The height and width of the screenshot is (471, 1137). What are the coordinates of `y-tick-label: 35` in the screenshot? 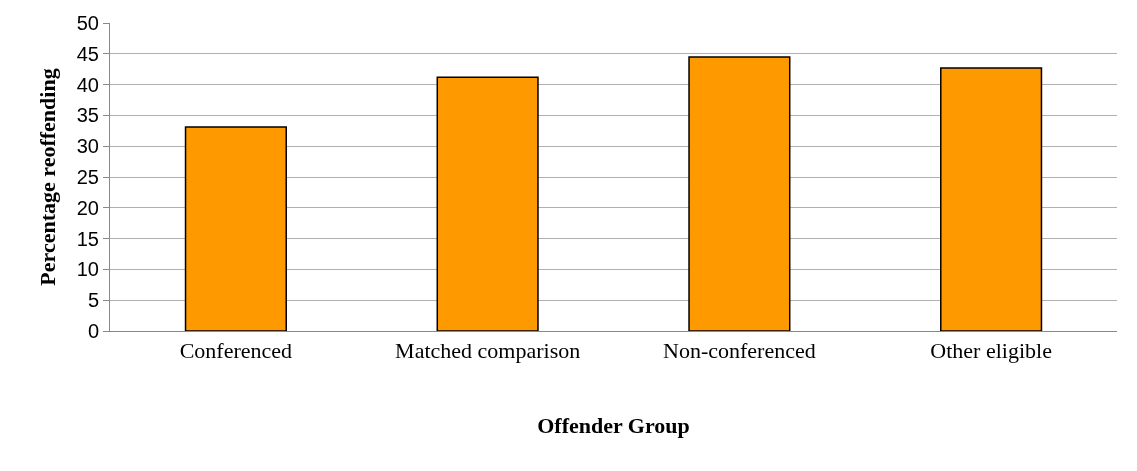 It's located at (87, 115).